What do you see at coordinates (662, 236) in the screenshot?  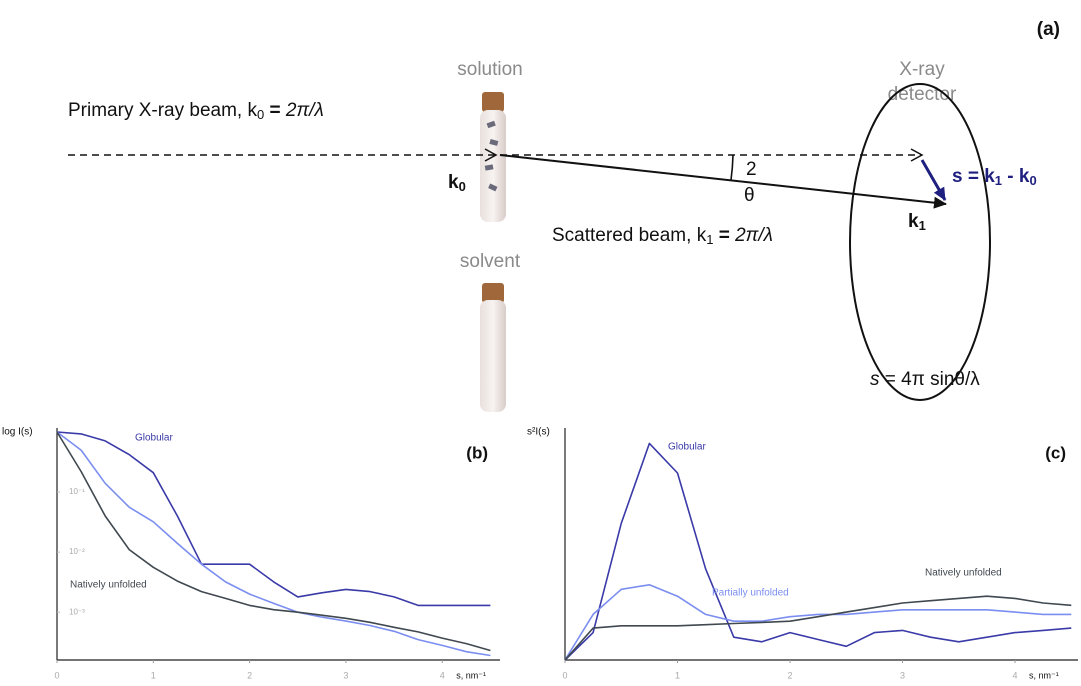 I see `scattered-beam-label: Scattered beam, k1 = 2π/λ` at bounding box center [662, 236].